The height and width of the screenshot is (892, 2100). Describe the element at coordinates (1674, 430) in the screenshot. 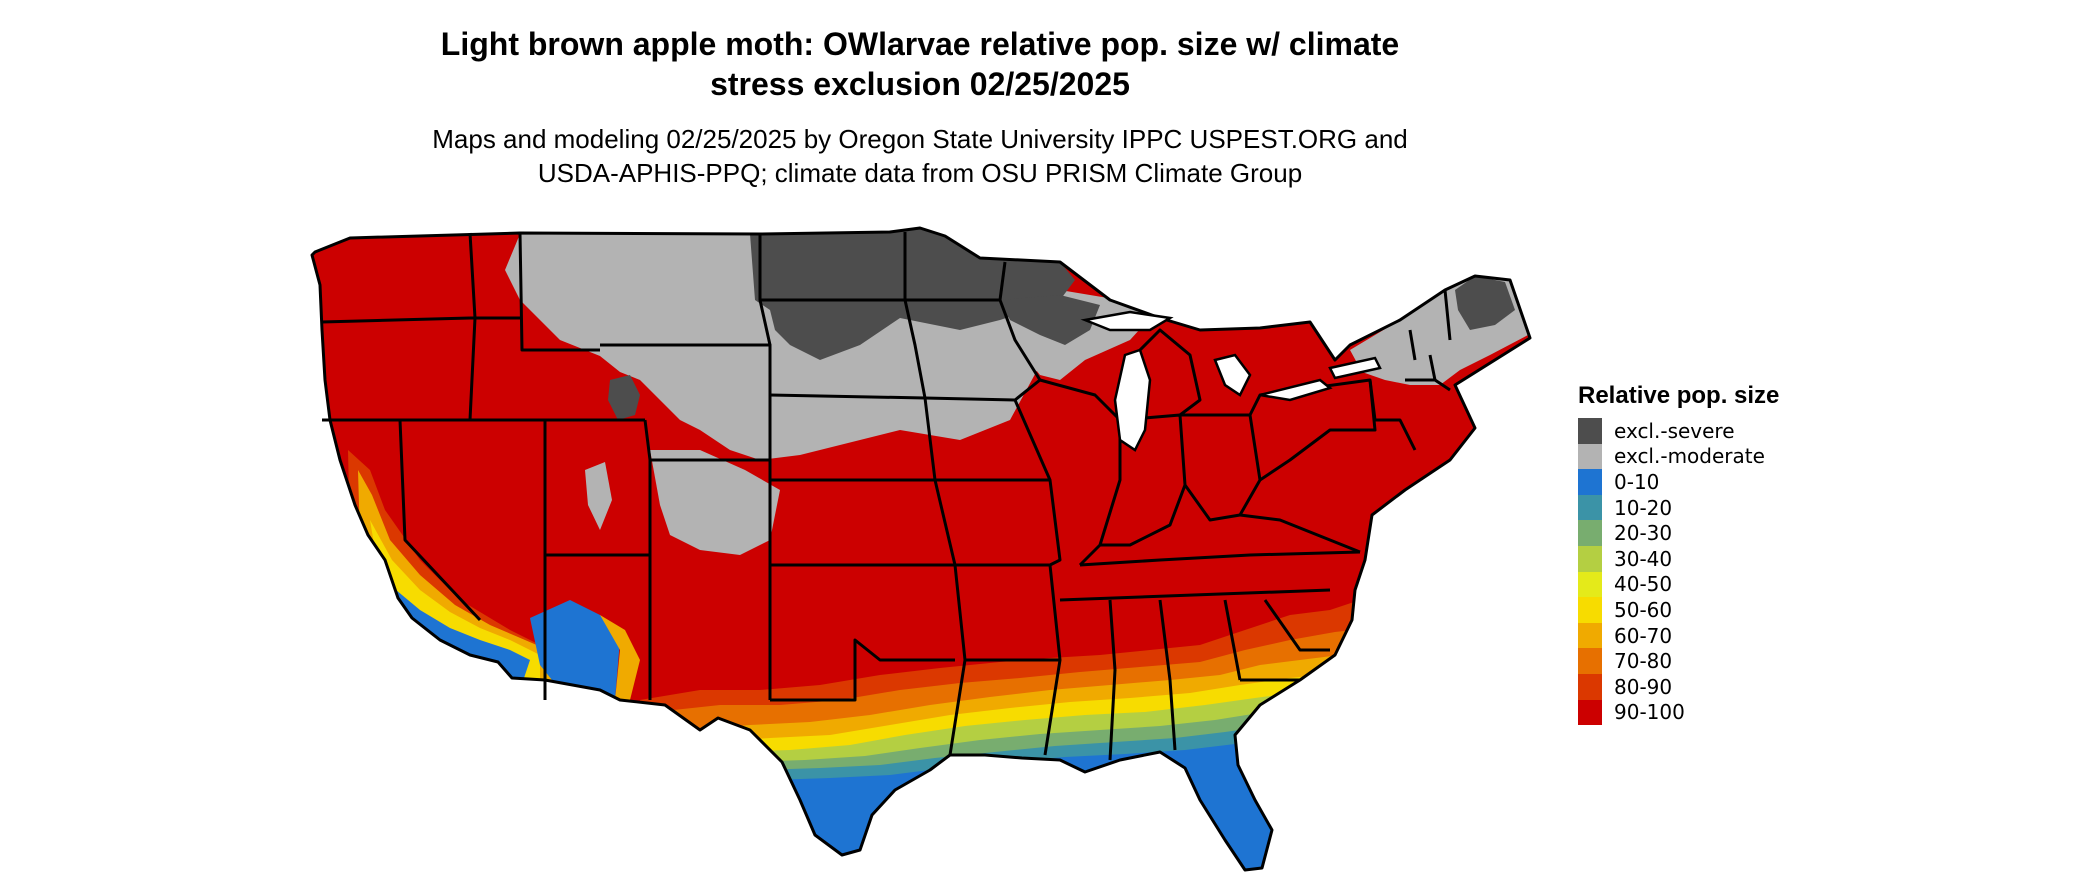

I see `legend-label: excl.-severe` at that location.